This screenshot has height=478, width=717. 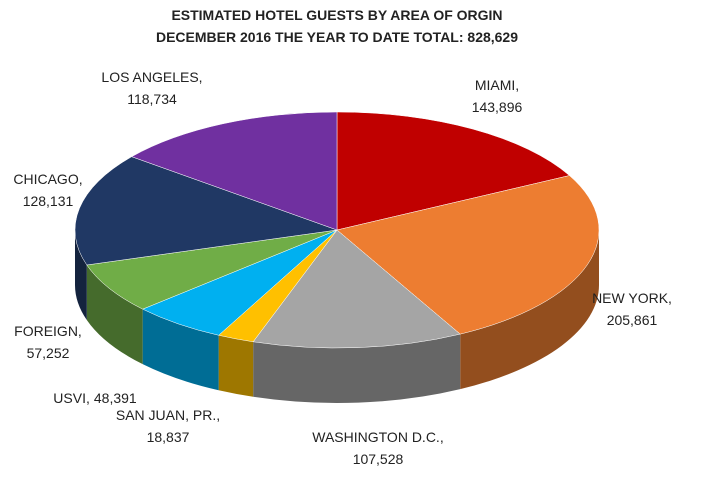 What do you see at coordinates (48, 342) in the screenshot?
I see `data-label: FOREIGN, 57,252` at bounding box center [48, 342].